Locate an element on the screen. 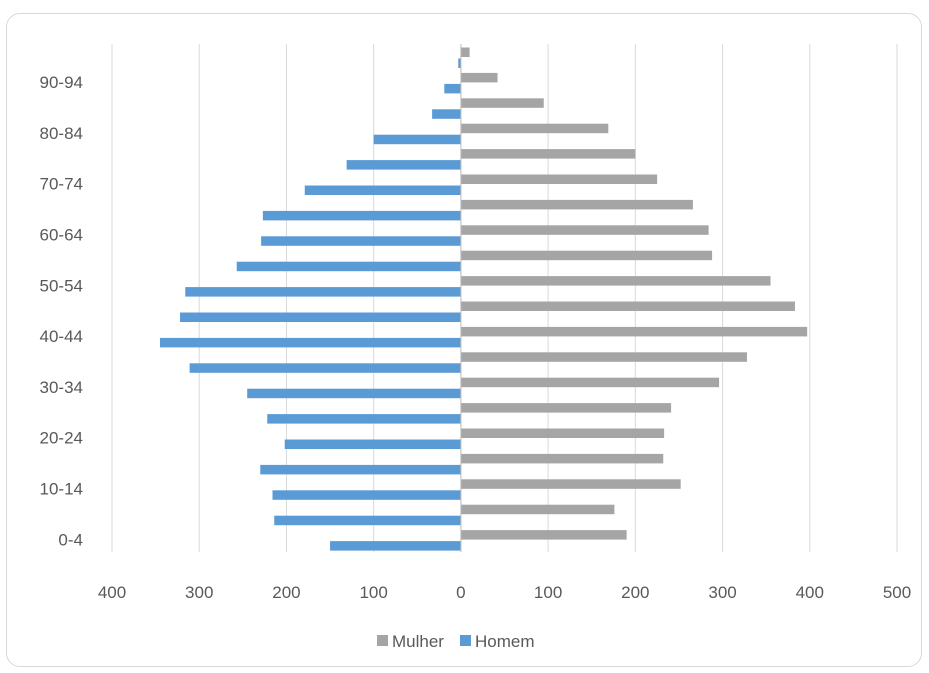  legend-label-homem: Homem is located at coordinates (505, 641).